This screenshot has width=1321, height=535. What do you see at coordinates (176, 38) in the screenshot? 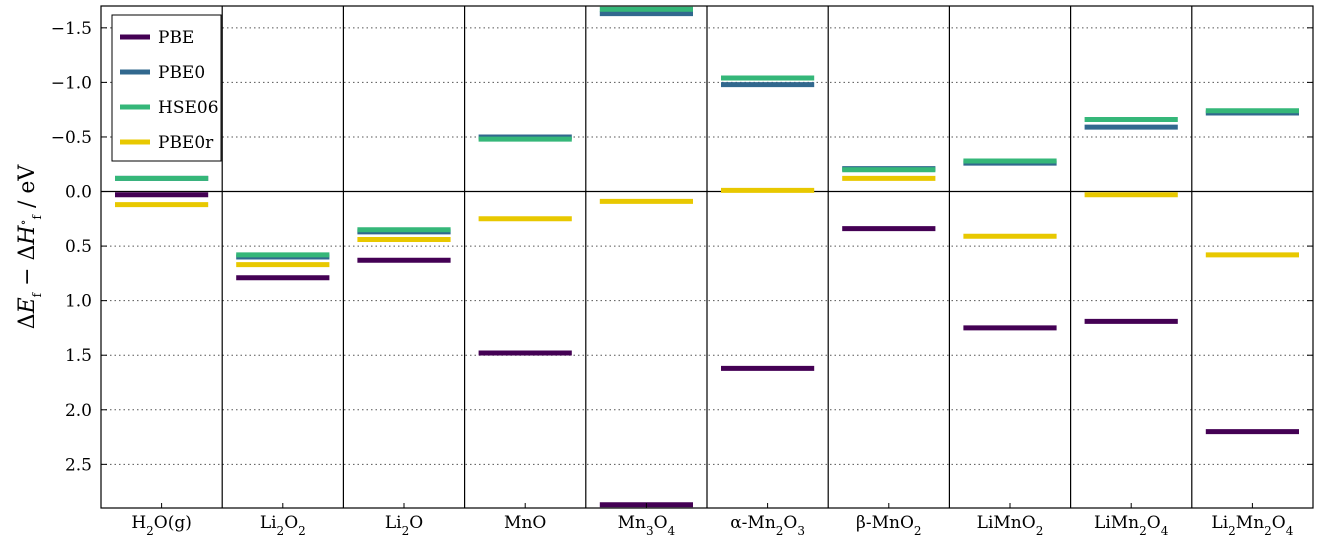
I see `legend-label: PBE` at bounding box center [176, 38].